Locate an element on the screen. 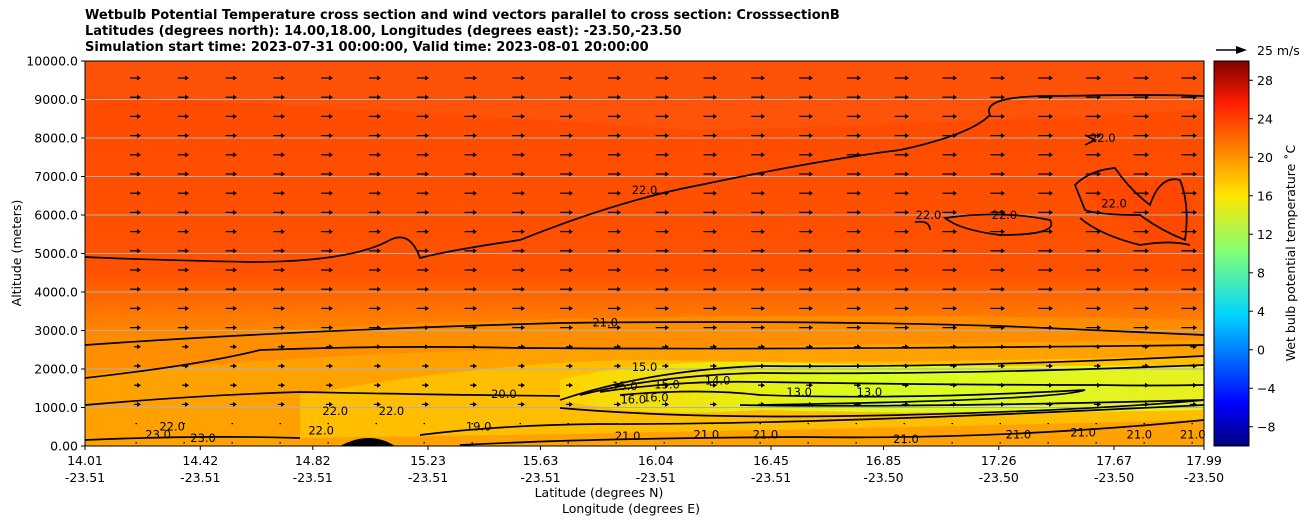  contour-label: 22.0 is located at coordinates (929, 215).